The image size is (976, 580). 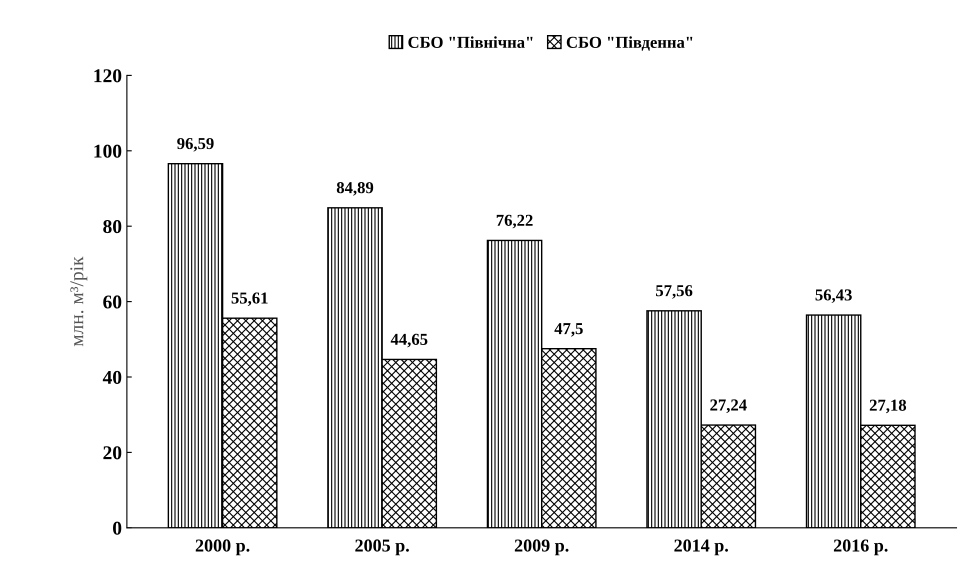 I want to click on y-tick-label: 40, so click(x=112, y=377).